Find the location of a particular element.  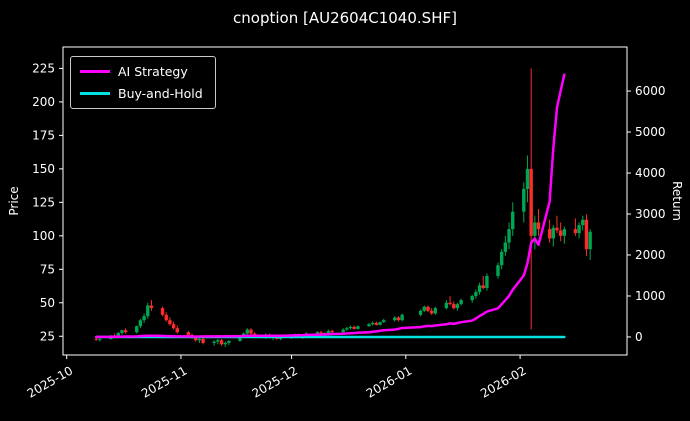

svg-text: 225 is located at coordinates (43, 68).